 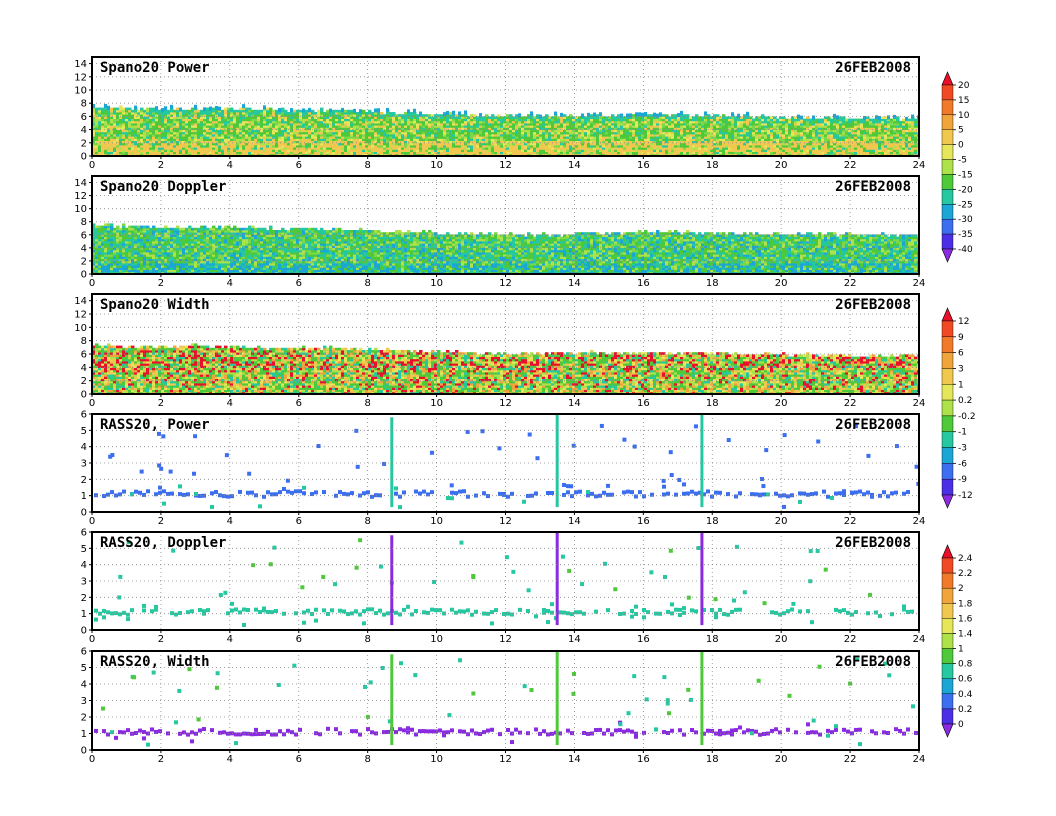 I want to click on colorbar-label: -40, so click(x=965, y=250).